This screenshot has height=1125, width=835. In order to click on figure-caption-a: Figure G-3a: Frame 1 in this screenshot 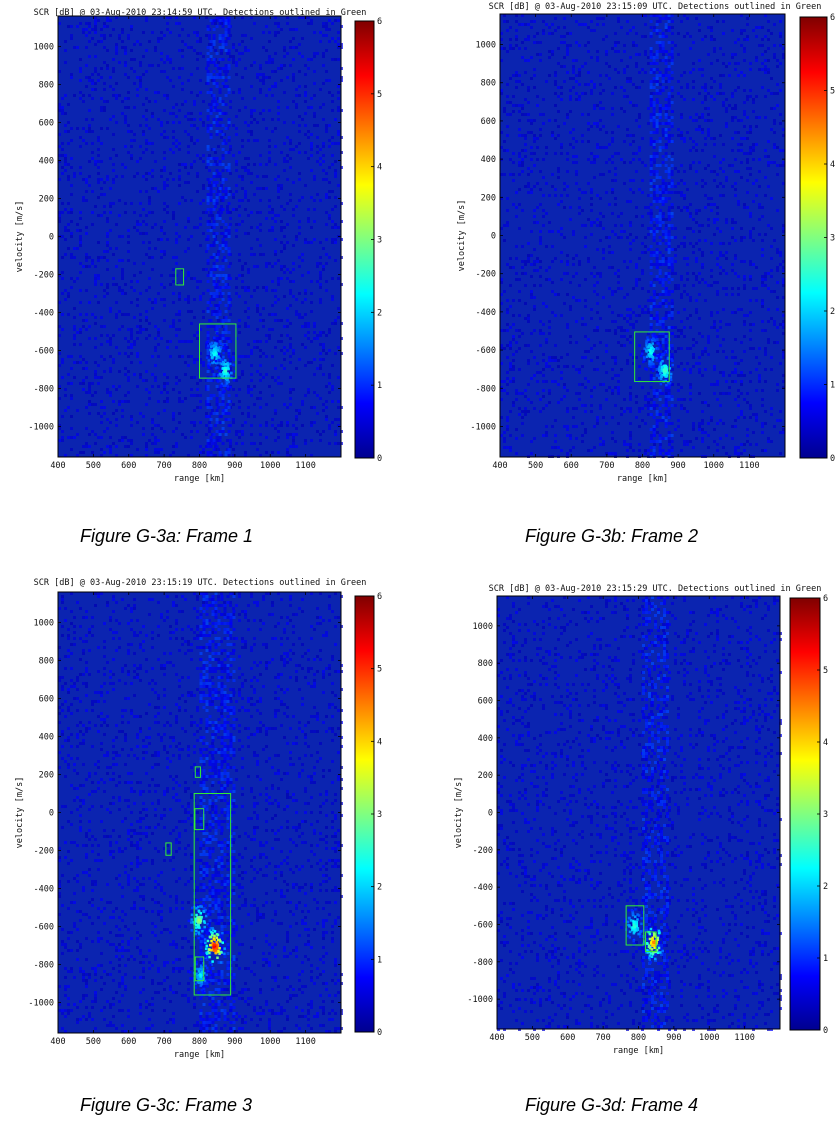, I will do `click(167, 536)`.